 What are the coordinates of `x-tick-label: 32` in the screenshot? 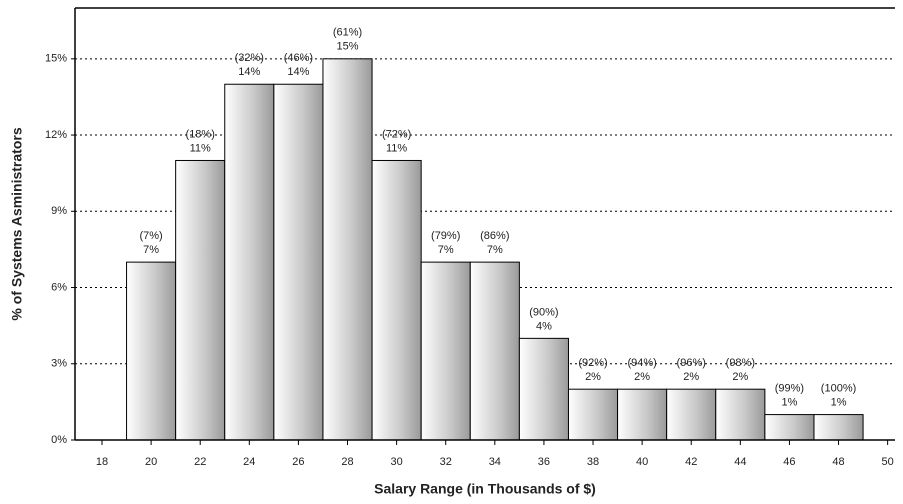 It's located at (446, 462).